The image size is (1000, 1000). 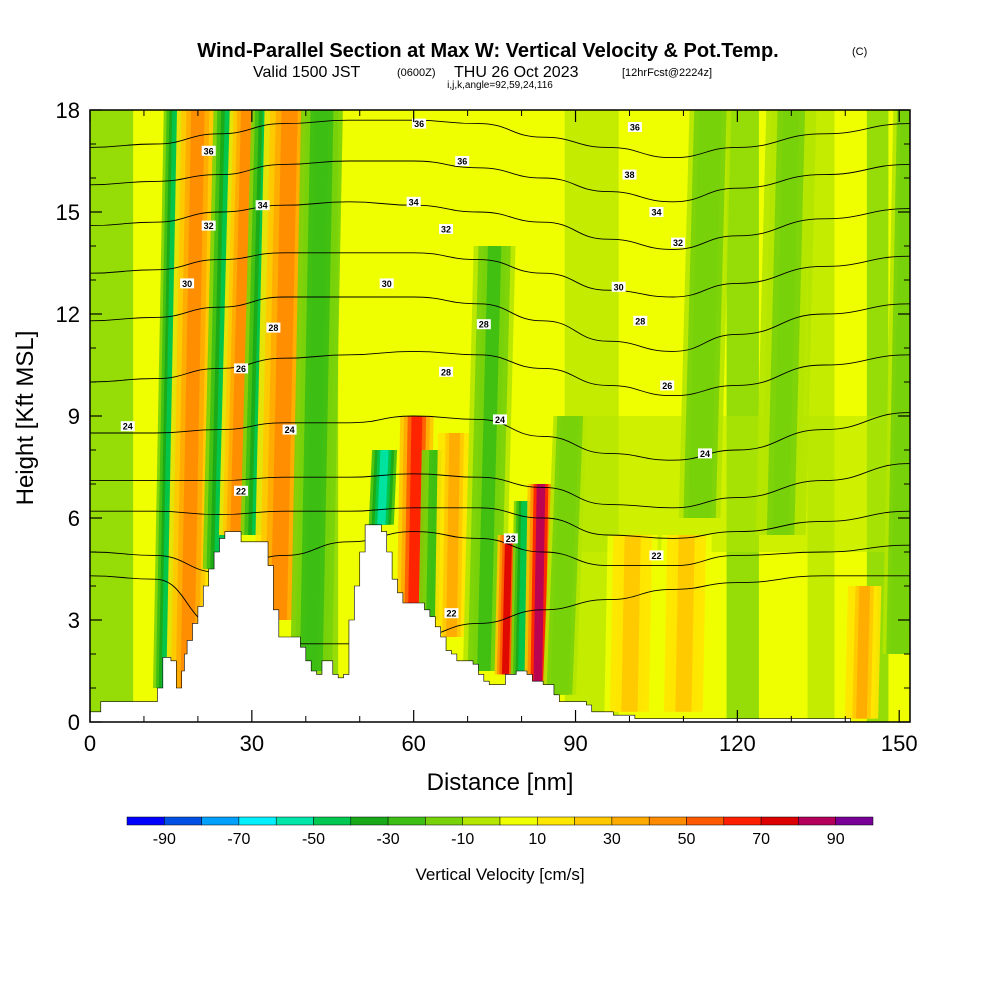 I want to click on colorbar: -90 -70 -50 -30 -10 10 30 50 70 90, so click(x=500, y=832).